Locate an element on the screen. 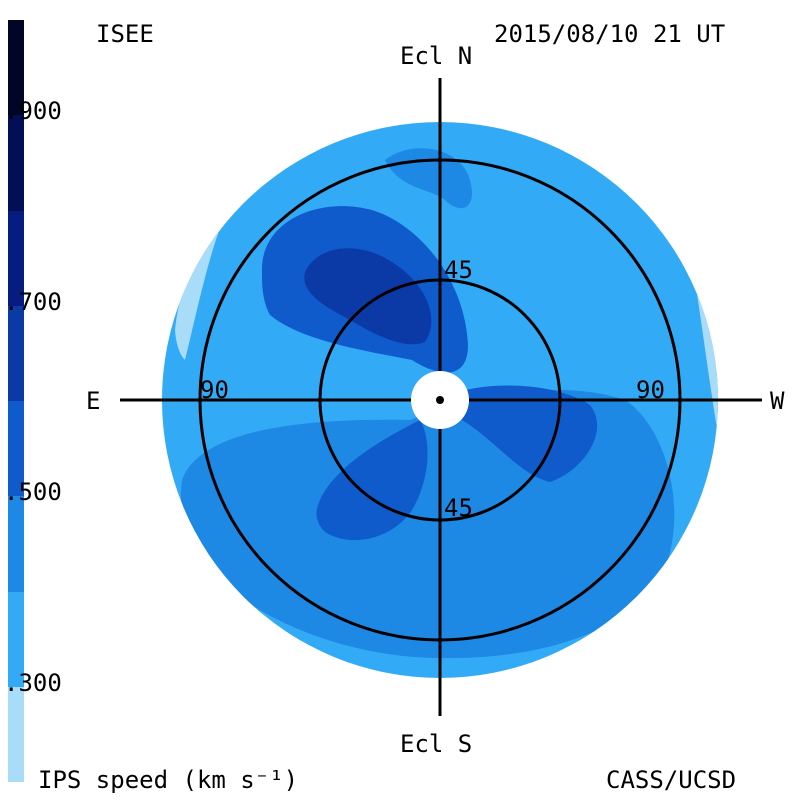 The height and width of the screenshot is (800, 800). speed-region-sw-lobe is located at coordinates (372, 480).